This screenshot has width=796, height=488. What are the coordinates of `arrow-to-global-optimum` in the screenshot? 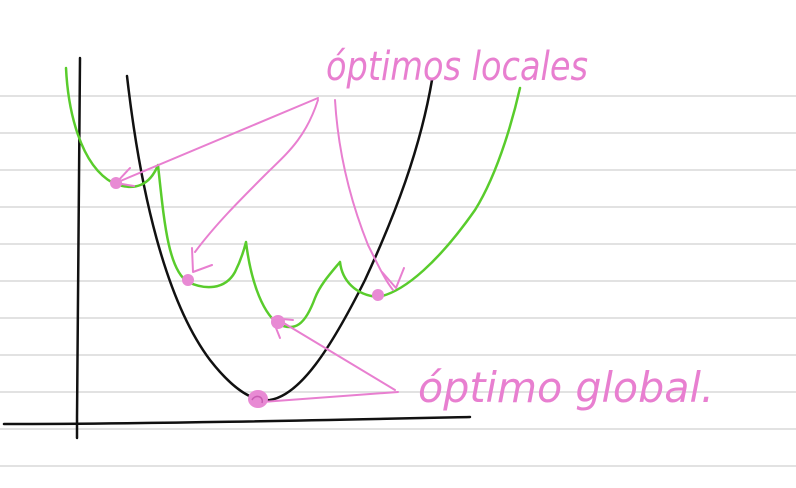 It's located at (330, 397).